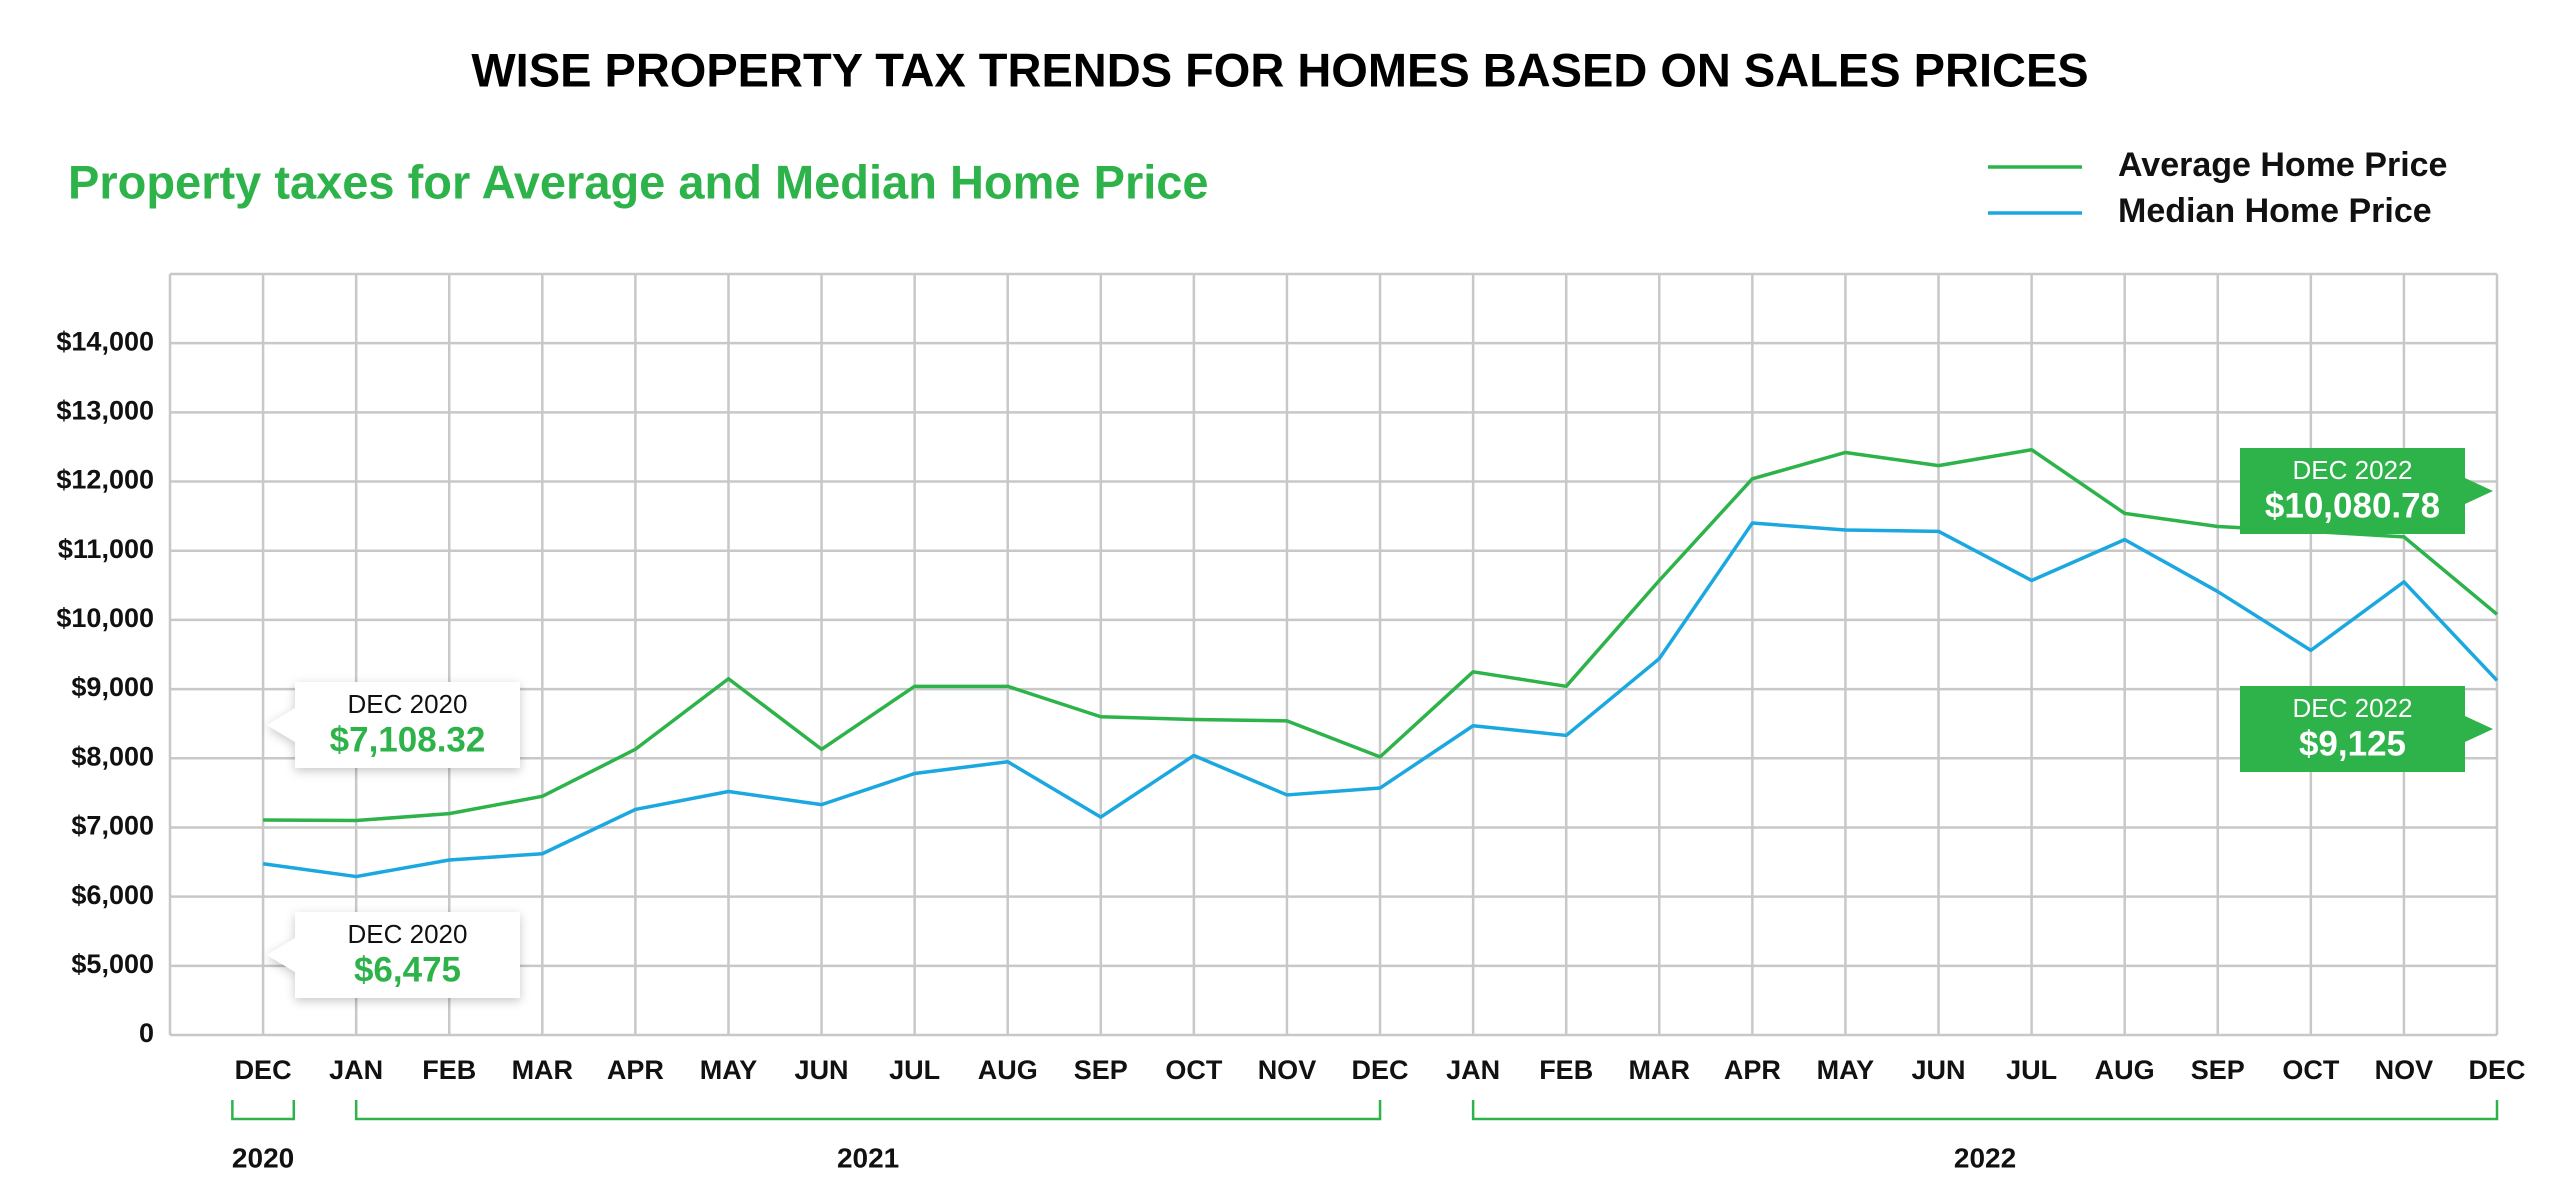  What do you see at coordinates (105, 480) in the screenshot?
I see `y-tick-label: $12,000` at bounding box center [105, 480].